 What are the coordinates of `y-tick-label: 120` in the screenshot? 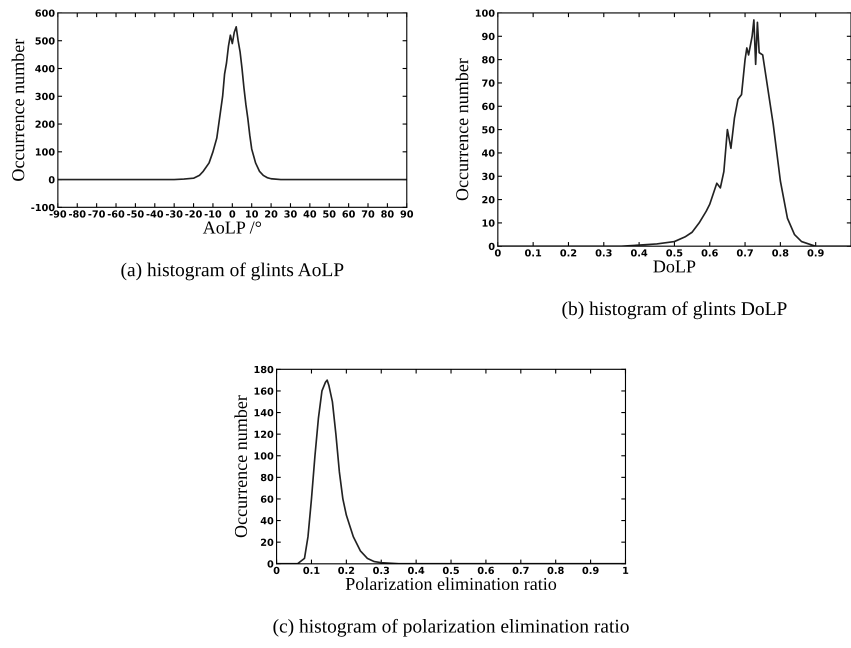 It's located at (264, 434).